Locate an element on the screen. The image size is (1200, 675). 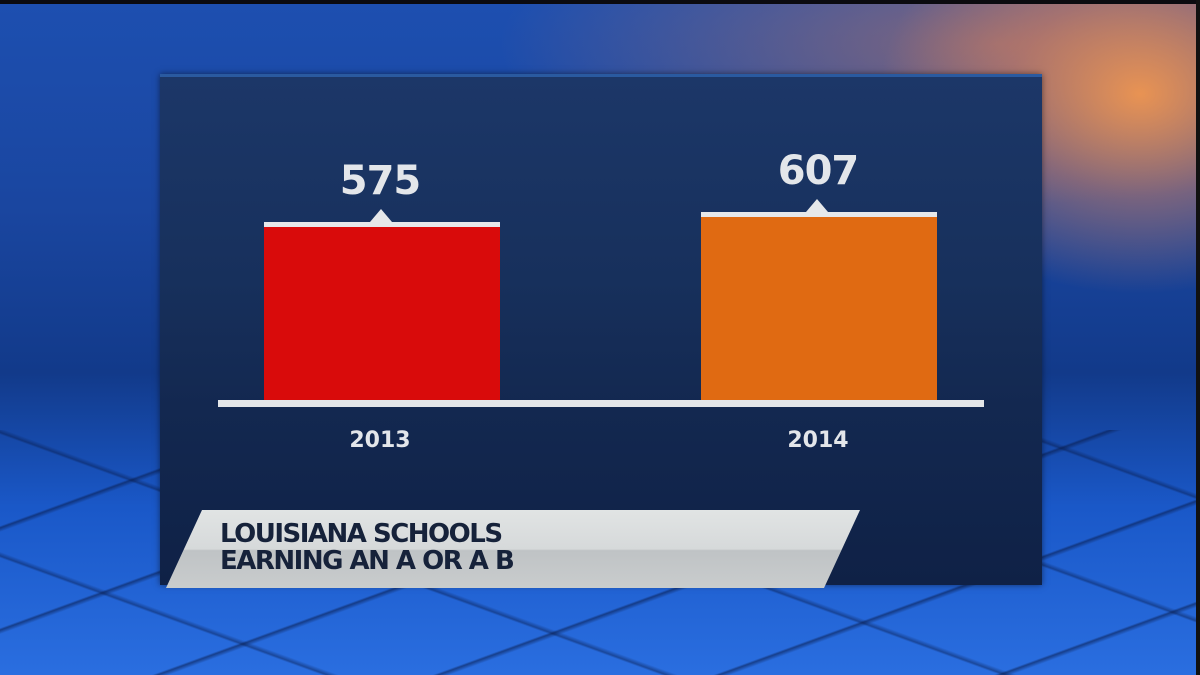
chart-title-line-2: EARNING AN A OR A B is located at coordinates (367, 561).